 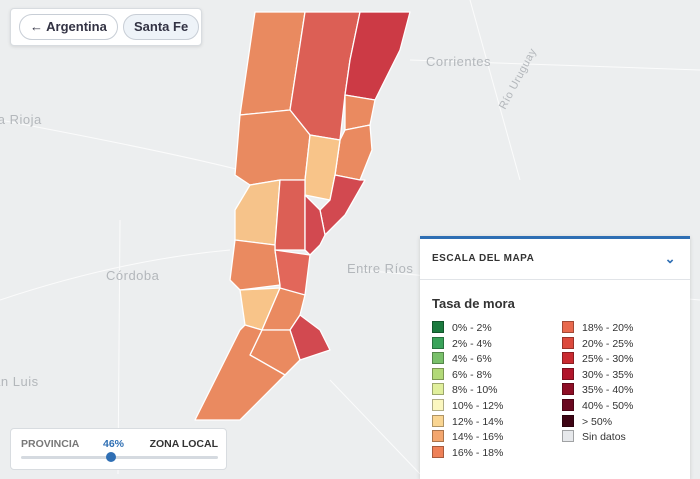 I want to click on legend-label: 20% - 25%, so click(x=608, y=343).